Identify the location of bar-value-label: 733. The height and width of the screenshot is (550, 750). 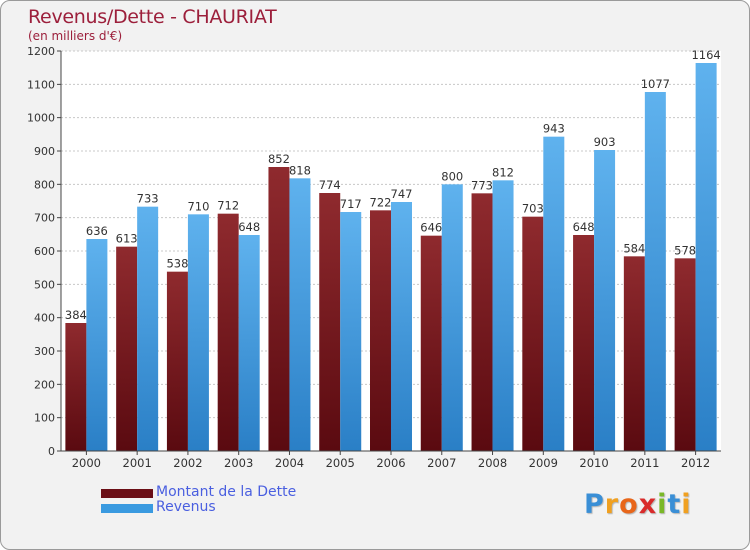
(148, 199).